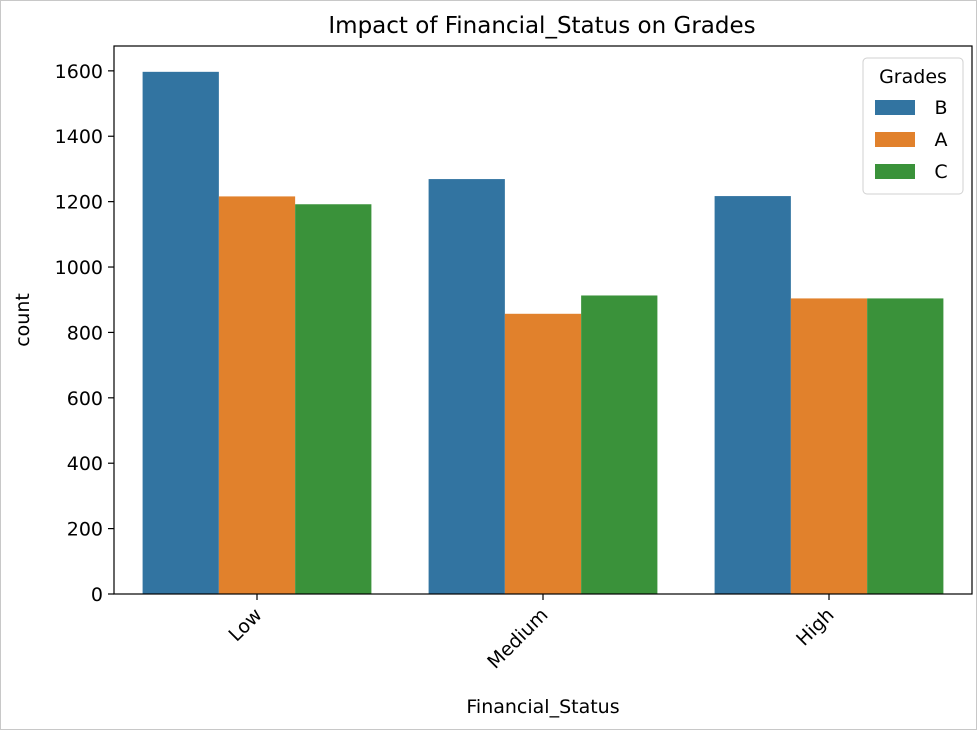  What do you see at coordinates (913, 77) in the screenshot?
I see `legend-title: Grades` at bounding box center [913, 77].